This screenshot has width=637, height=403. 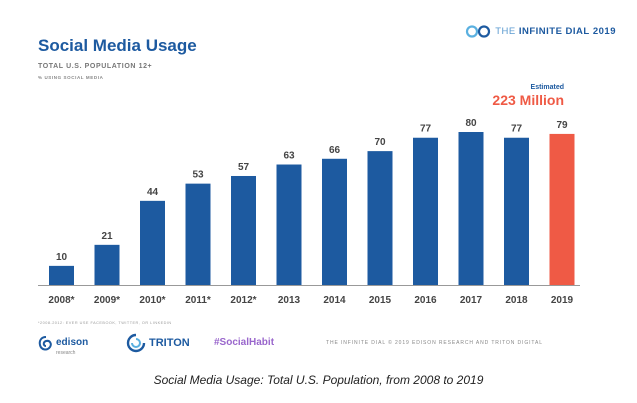 I want to click on x-tick-label: 2012*, so click(x=243, y=300).